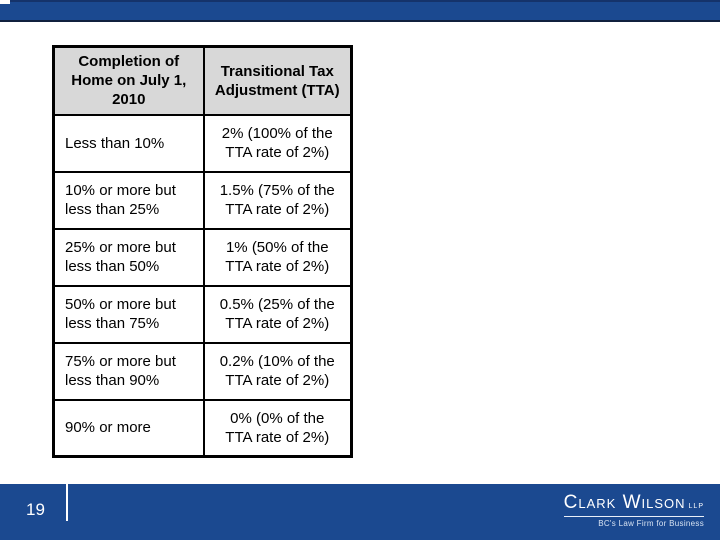 This screenshot has height=540, width=720. I want to click on tta-rate: 2% (100% of the TTA rate of 2%), so click(277, 143).